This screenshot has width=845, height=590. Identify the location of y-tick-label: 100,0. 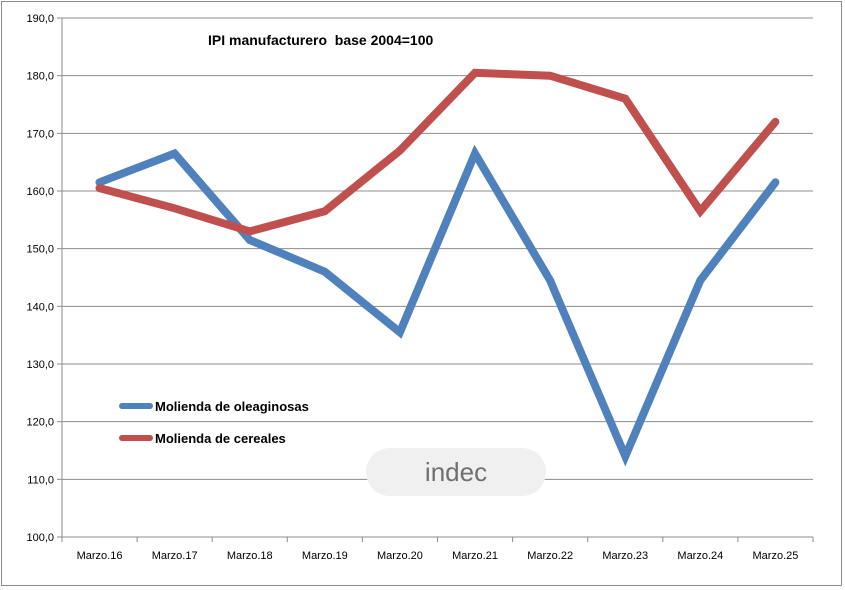
(40, 538).